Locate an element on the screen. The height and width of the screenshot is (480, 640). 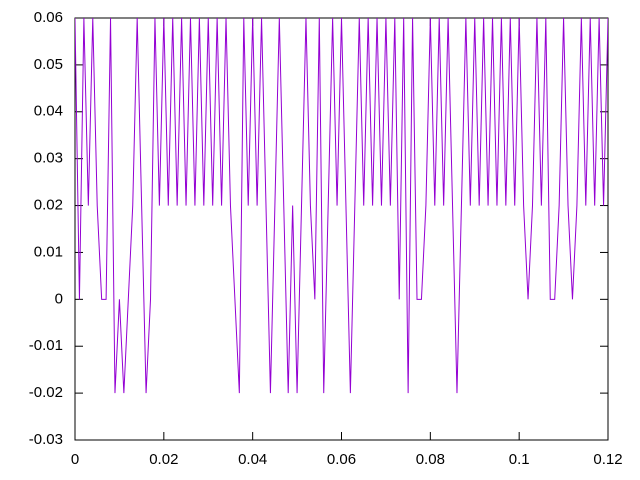
y-tick-label: -0.01 is located at coordinates (46, 345).